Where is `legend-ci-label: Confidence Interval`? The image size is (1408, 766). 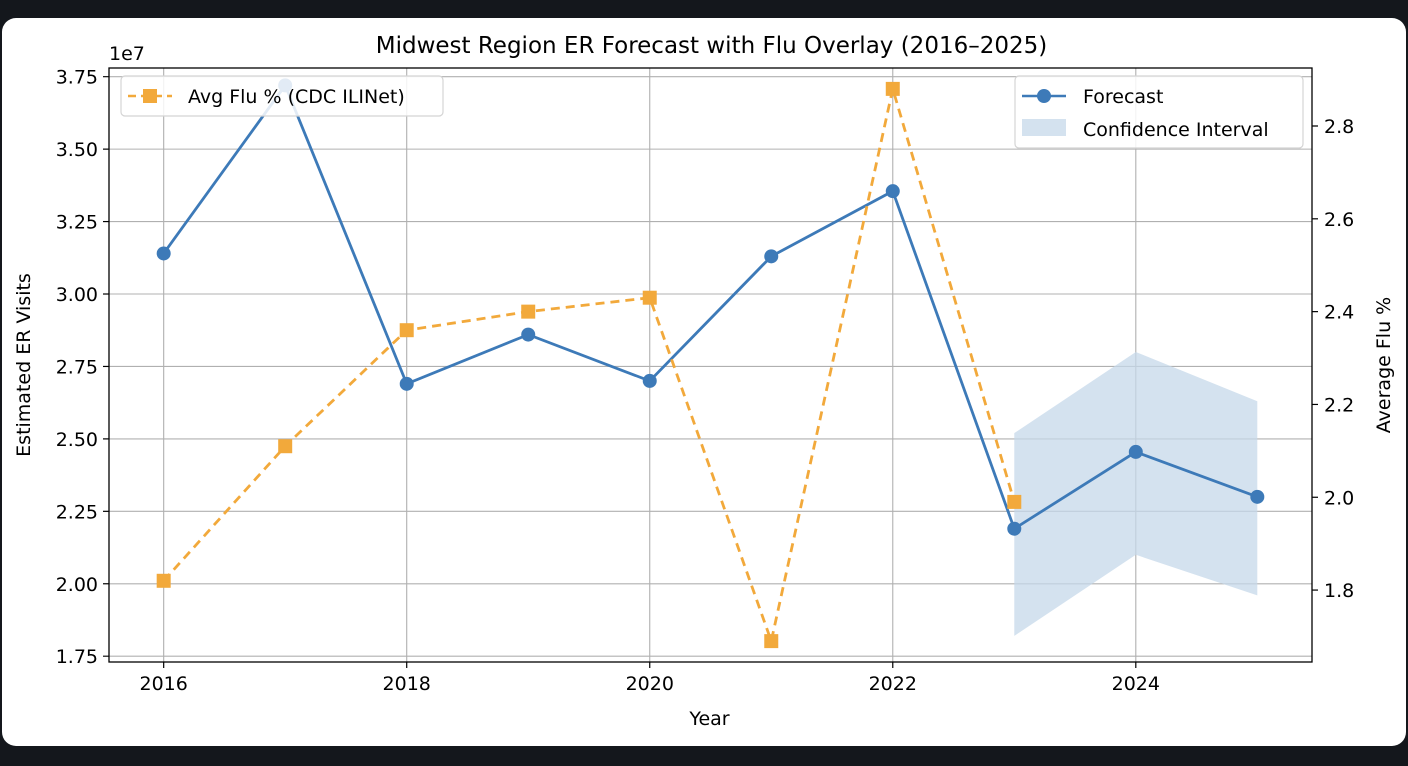
legend-ci-label: Confidence Interval is located at coordinates (1176, 130).